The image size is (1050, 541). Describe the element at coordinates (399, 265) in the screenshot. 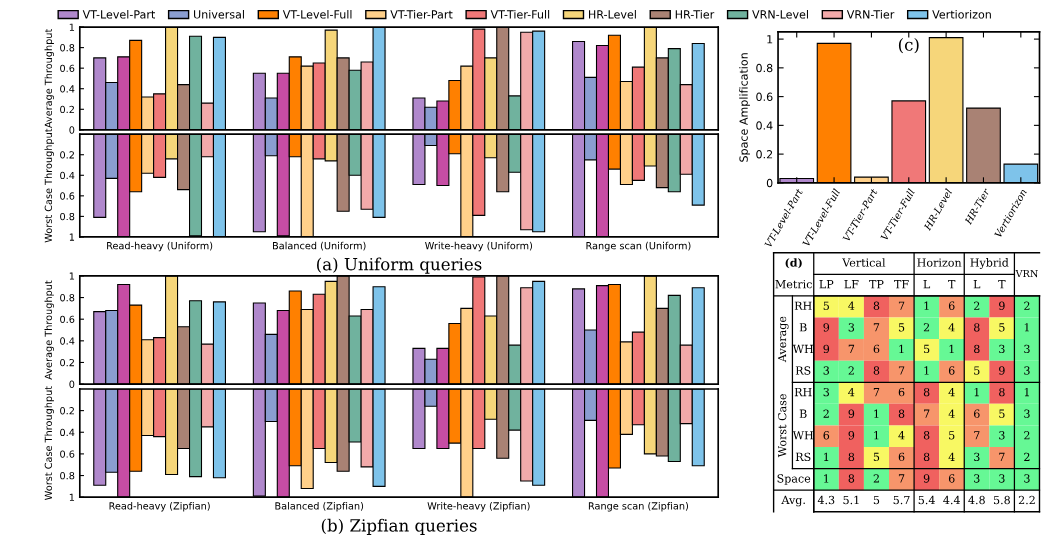

I see `text: (a) Uniform queries` at that location.